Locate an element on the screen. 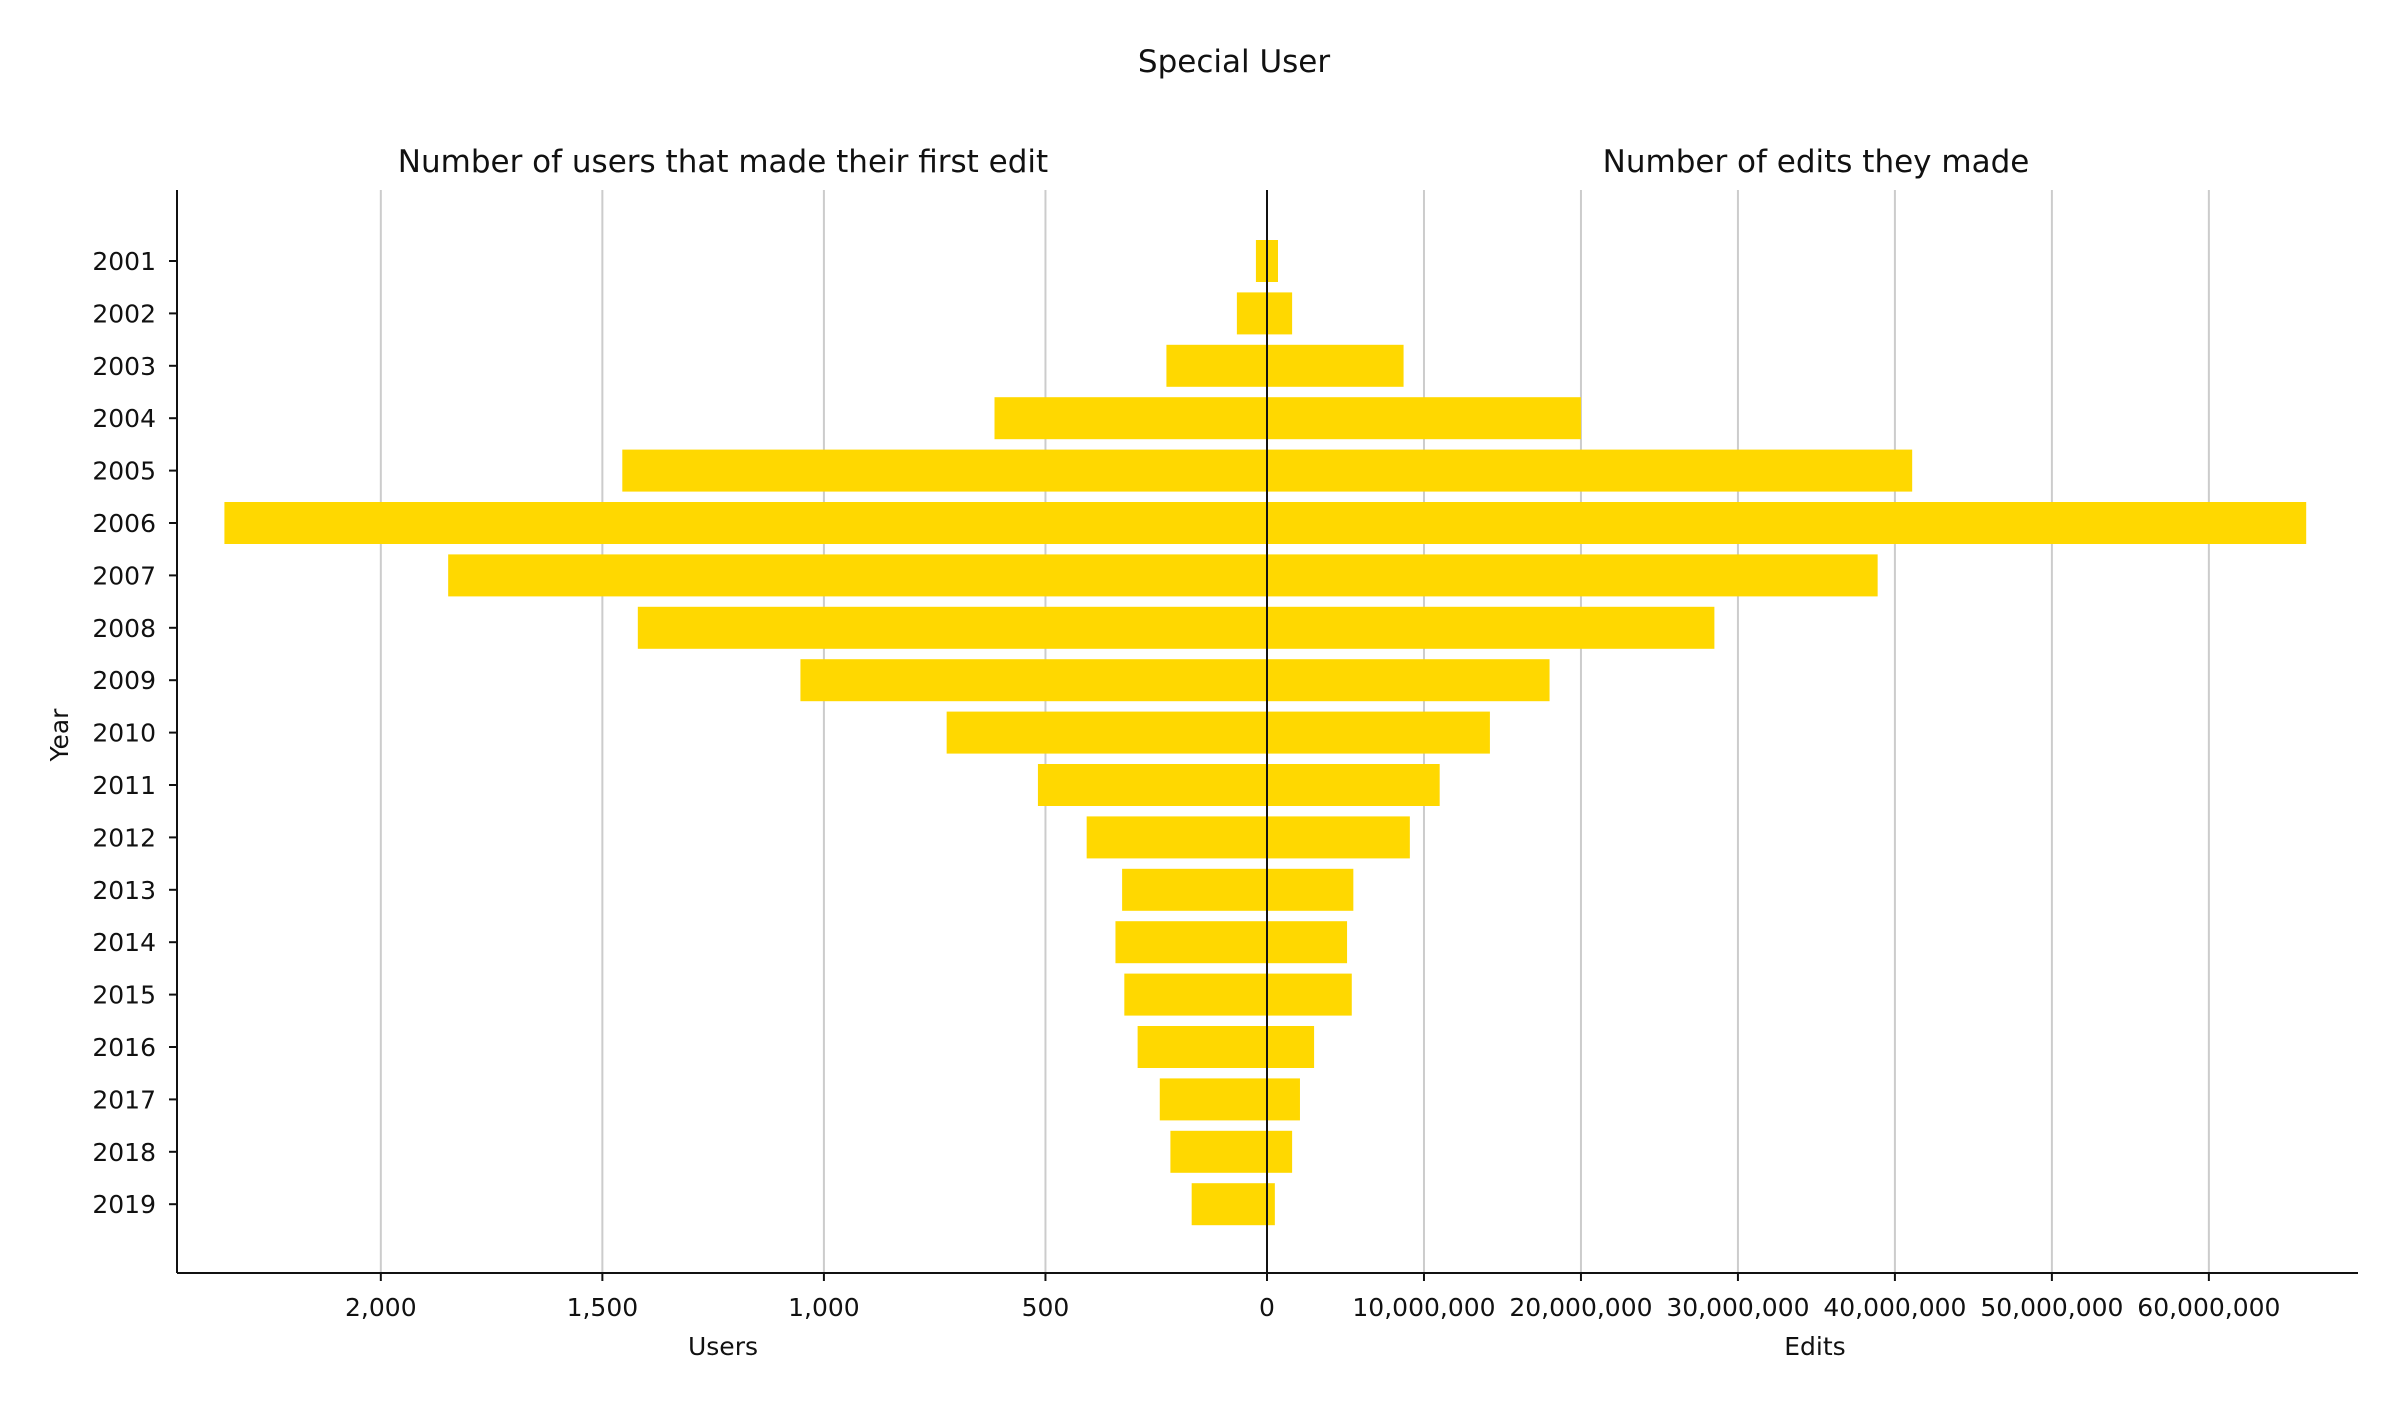  y-tick-label: 2012 is located at coordinates (124, 837).